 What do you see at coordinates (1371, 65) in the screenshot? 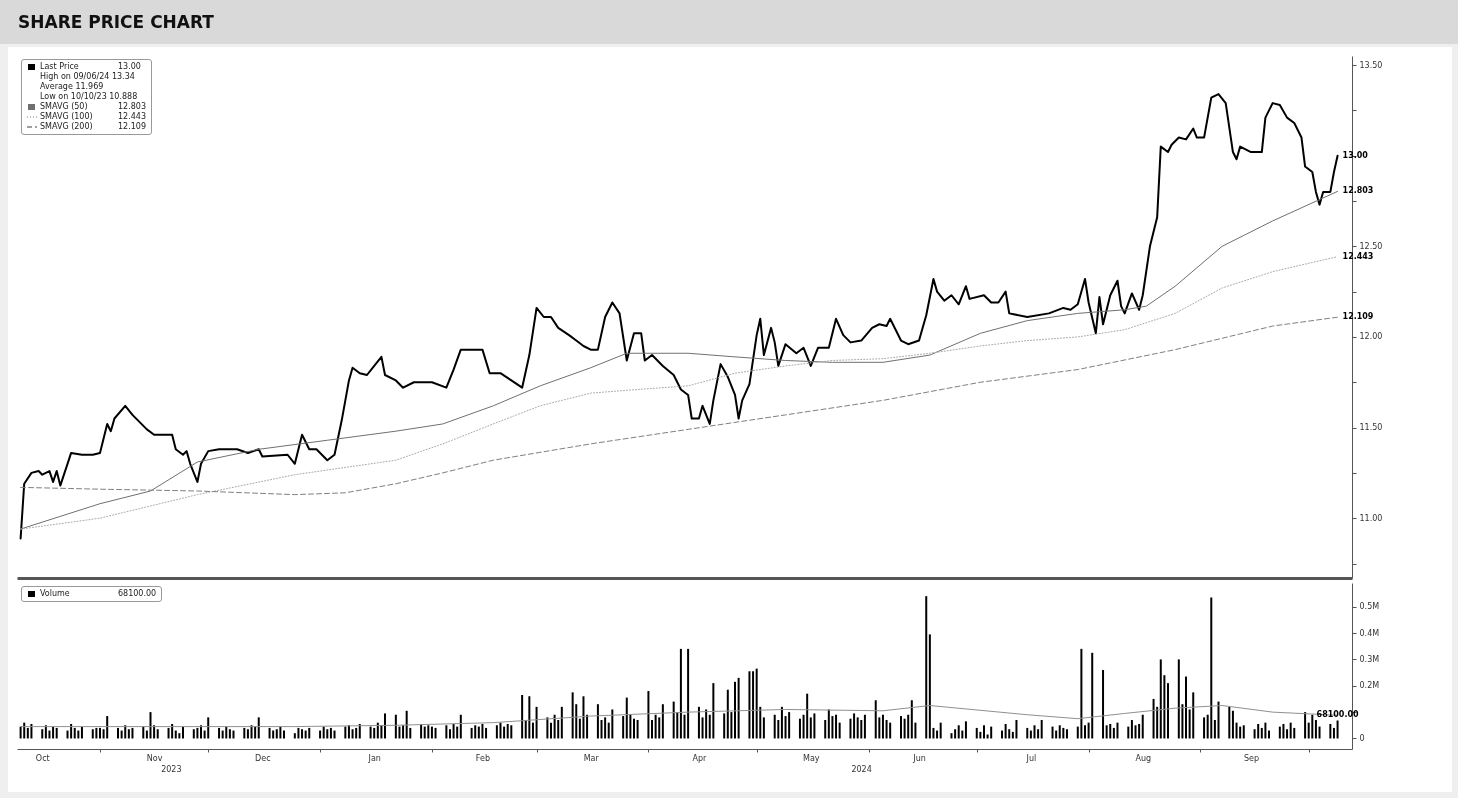
I see `y-tick-label: 13.50` at bounding box center [1371, 65].